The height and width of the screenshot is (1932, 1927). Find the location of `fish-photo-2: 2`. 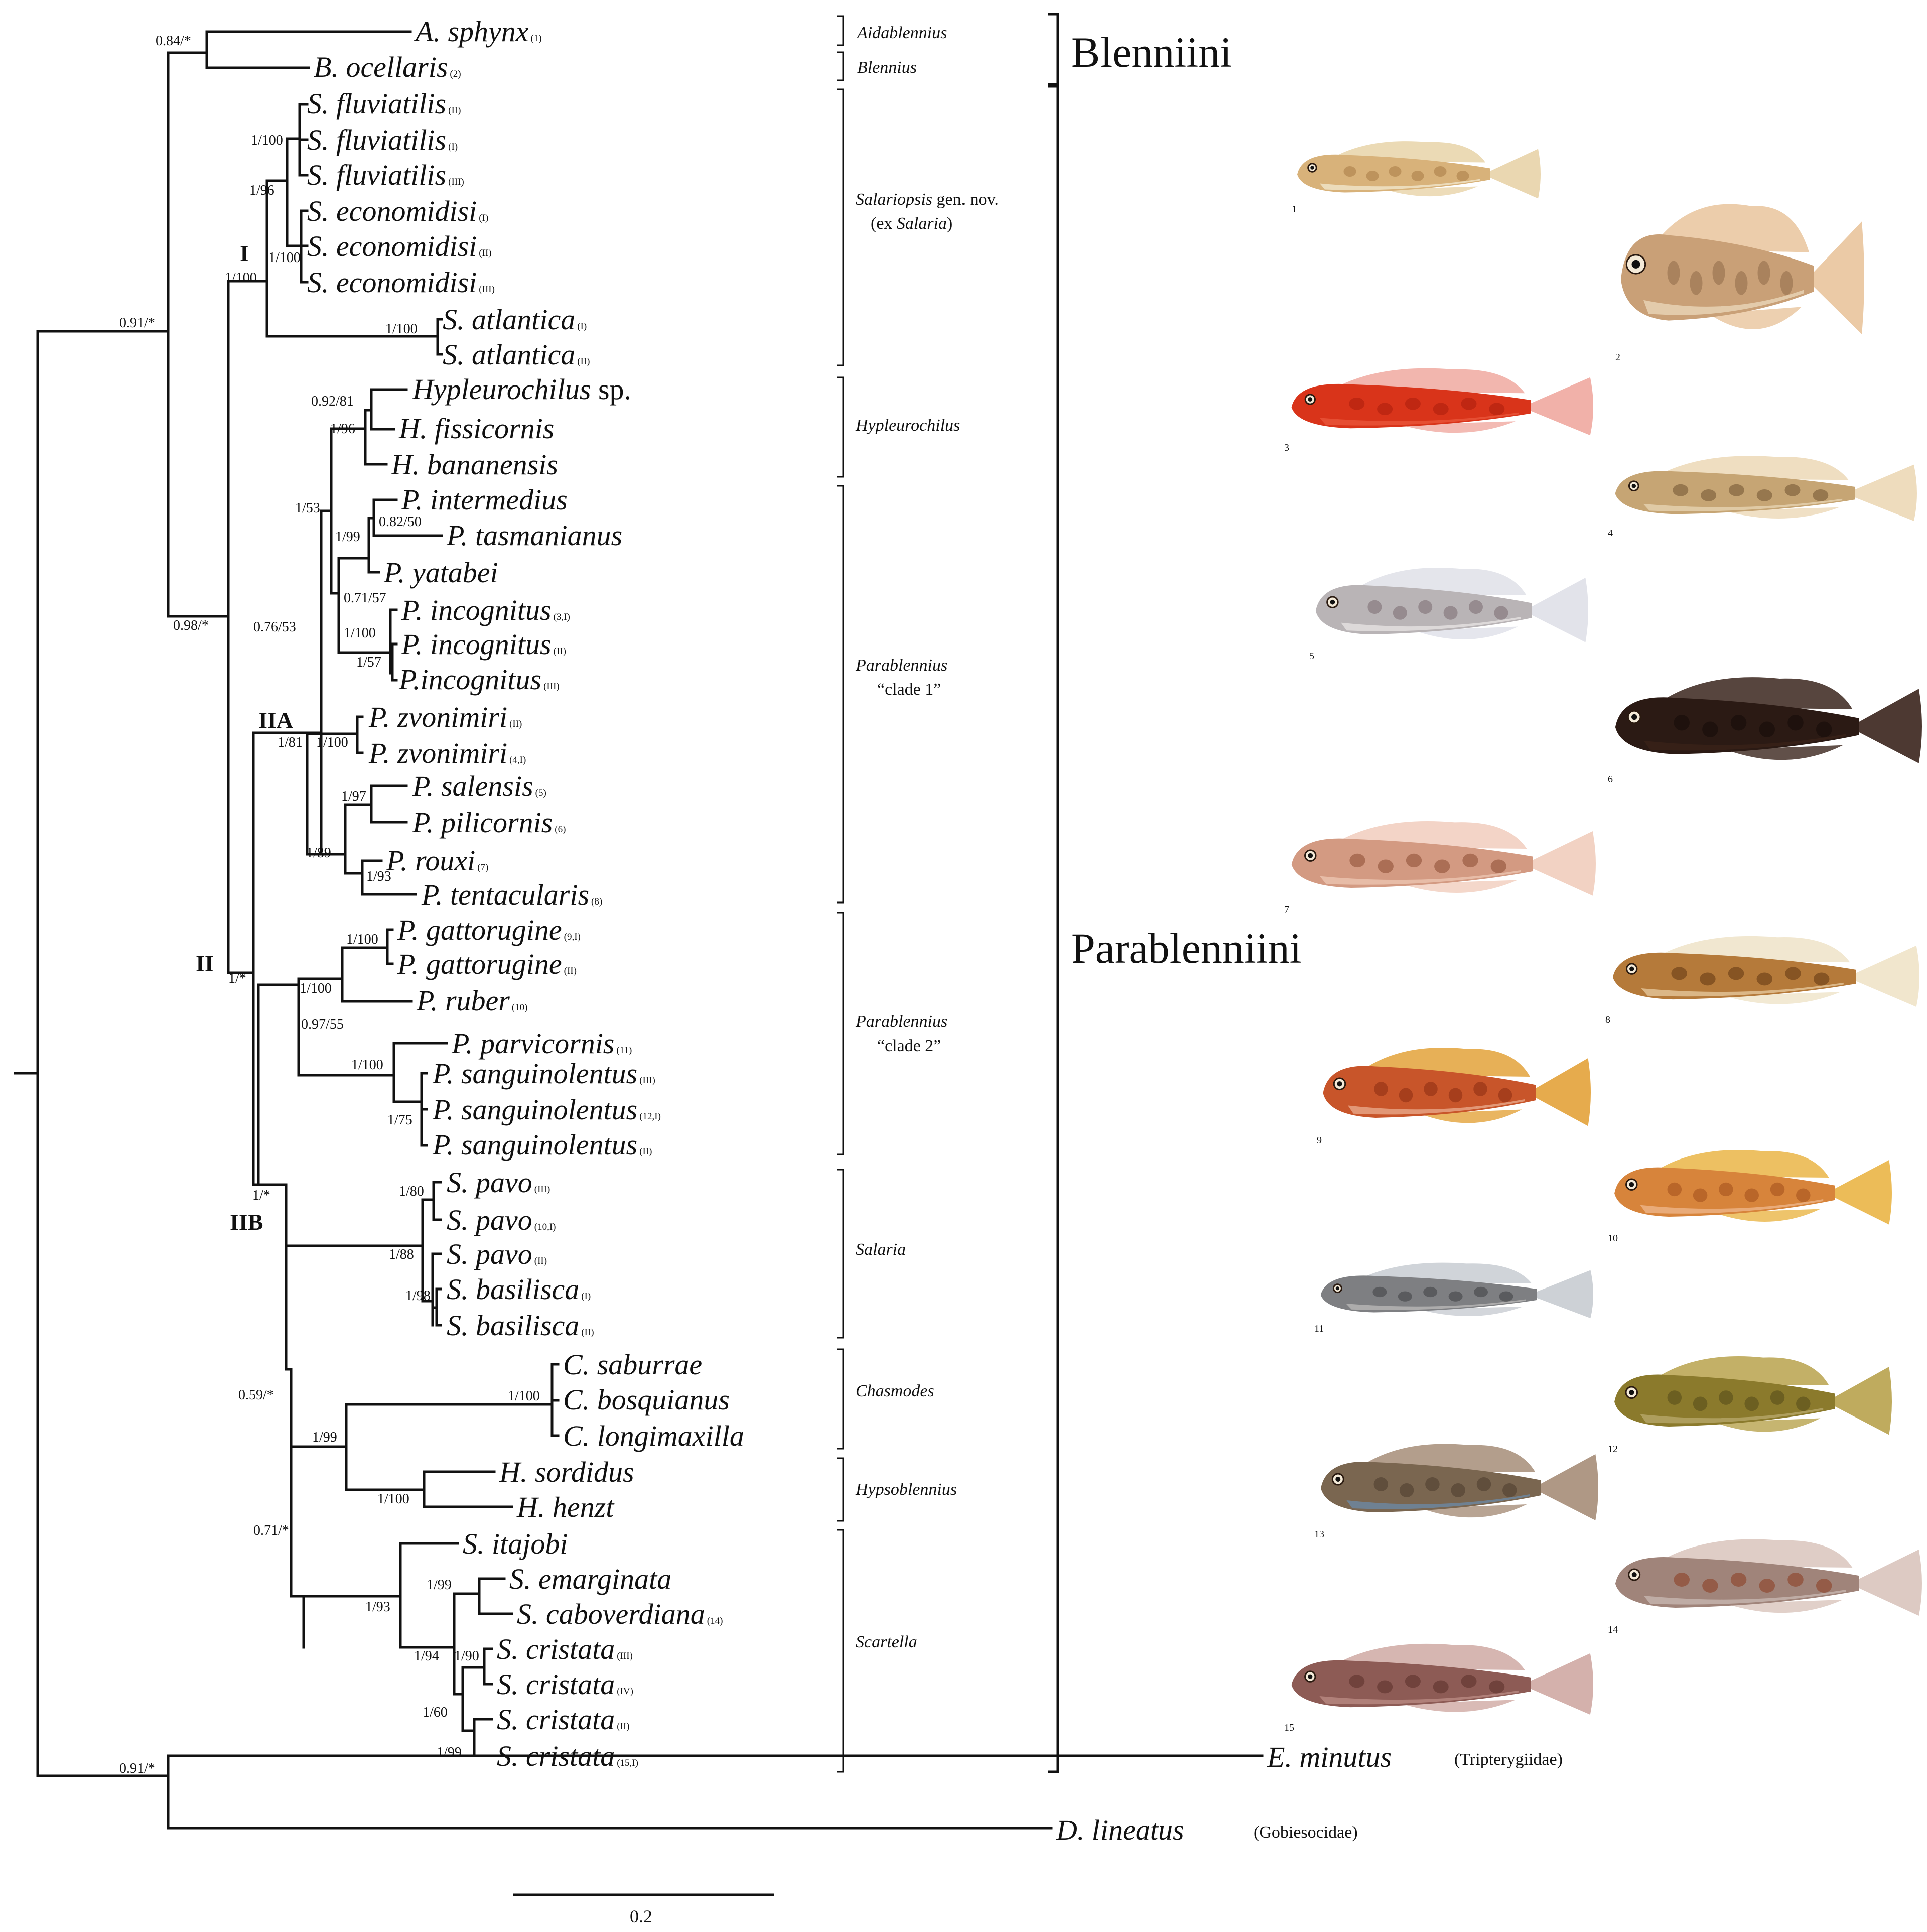

fish-photo-2: 2 is located at coordinates (1739, 283).